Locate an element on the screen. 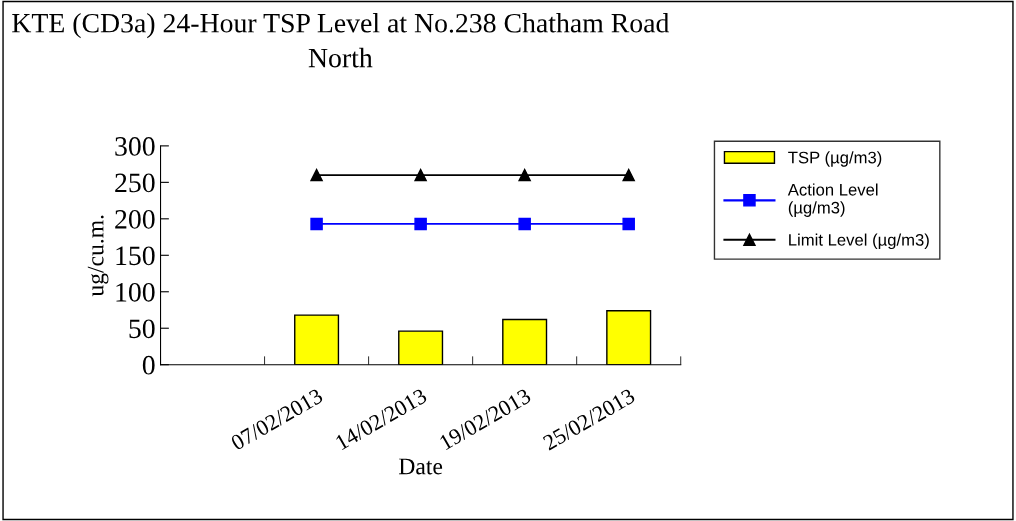 This screenshot has width=1016, height=521. y-tick-label: 50 is located at coordinates (142, 329).